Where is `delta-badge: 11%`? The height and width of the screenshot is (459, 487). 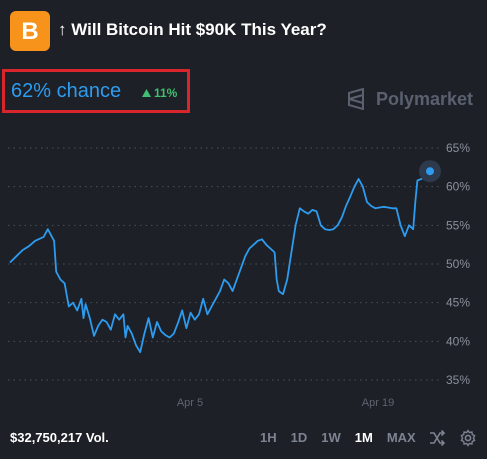 delta-badge: 11% is located at coordinates (159, 93).